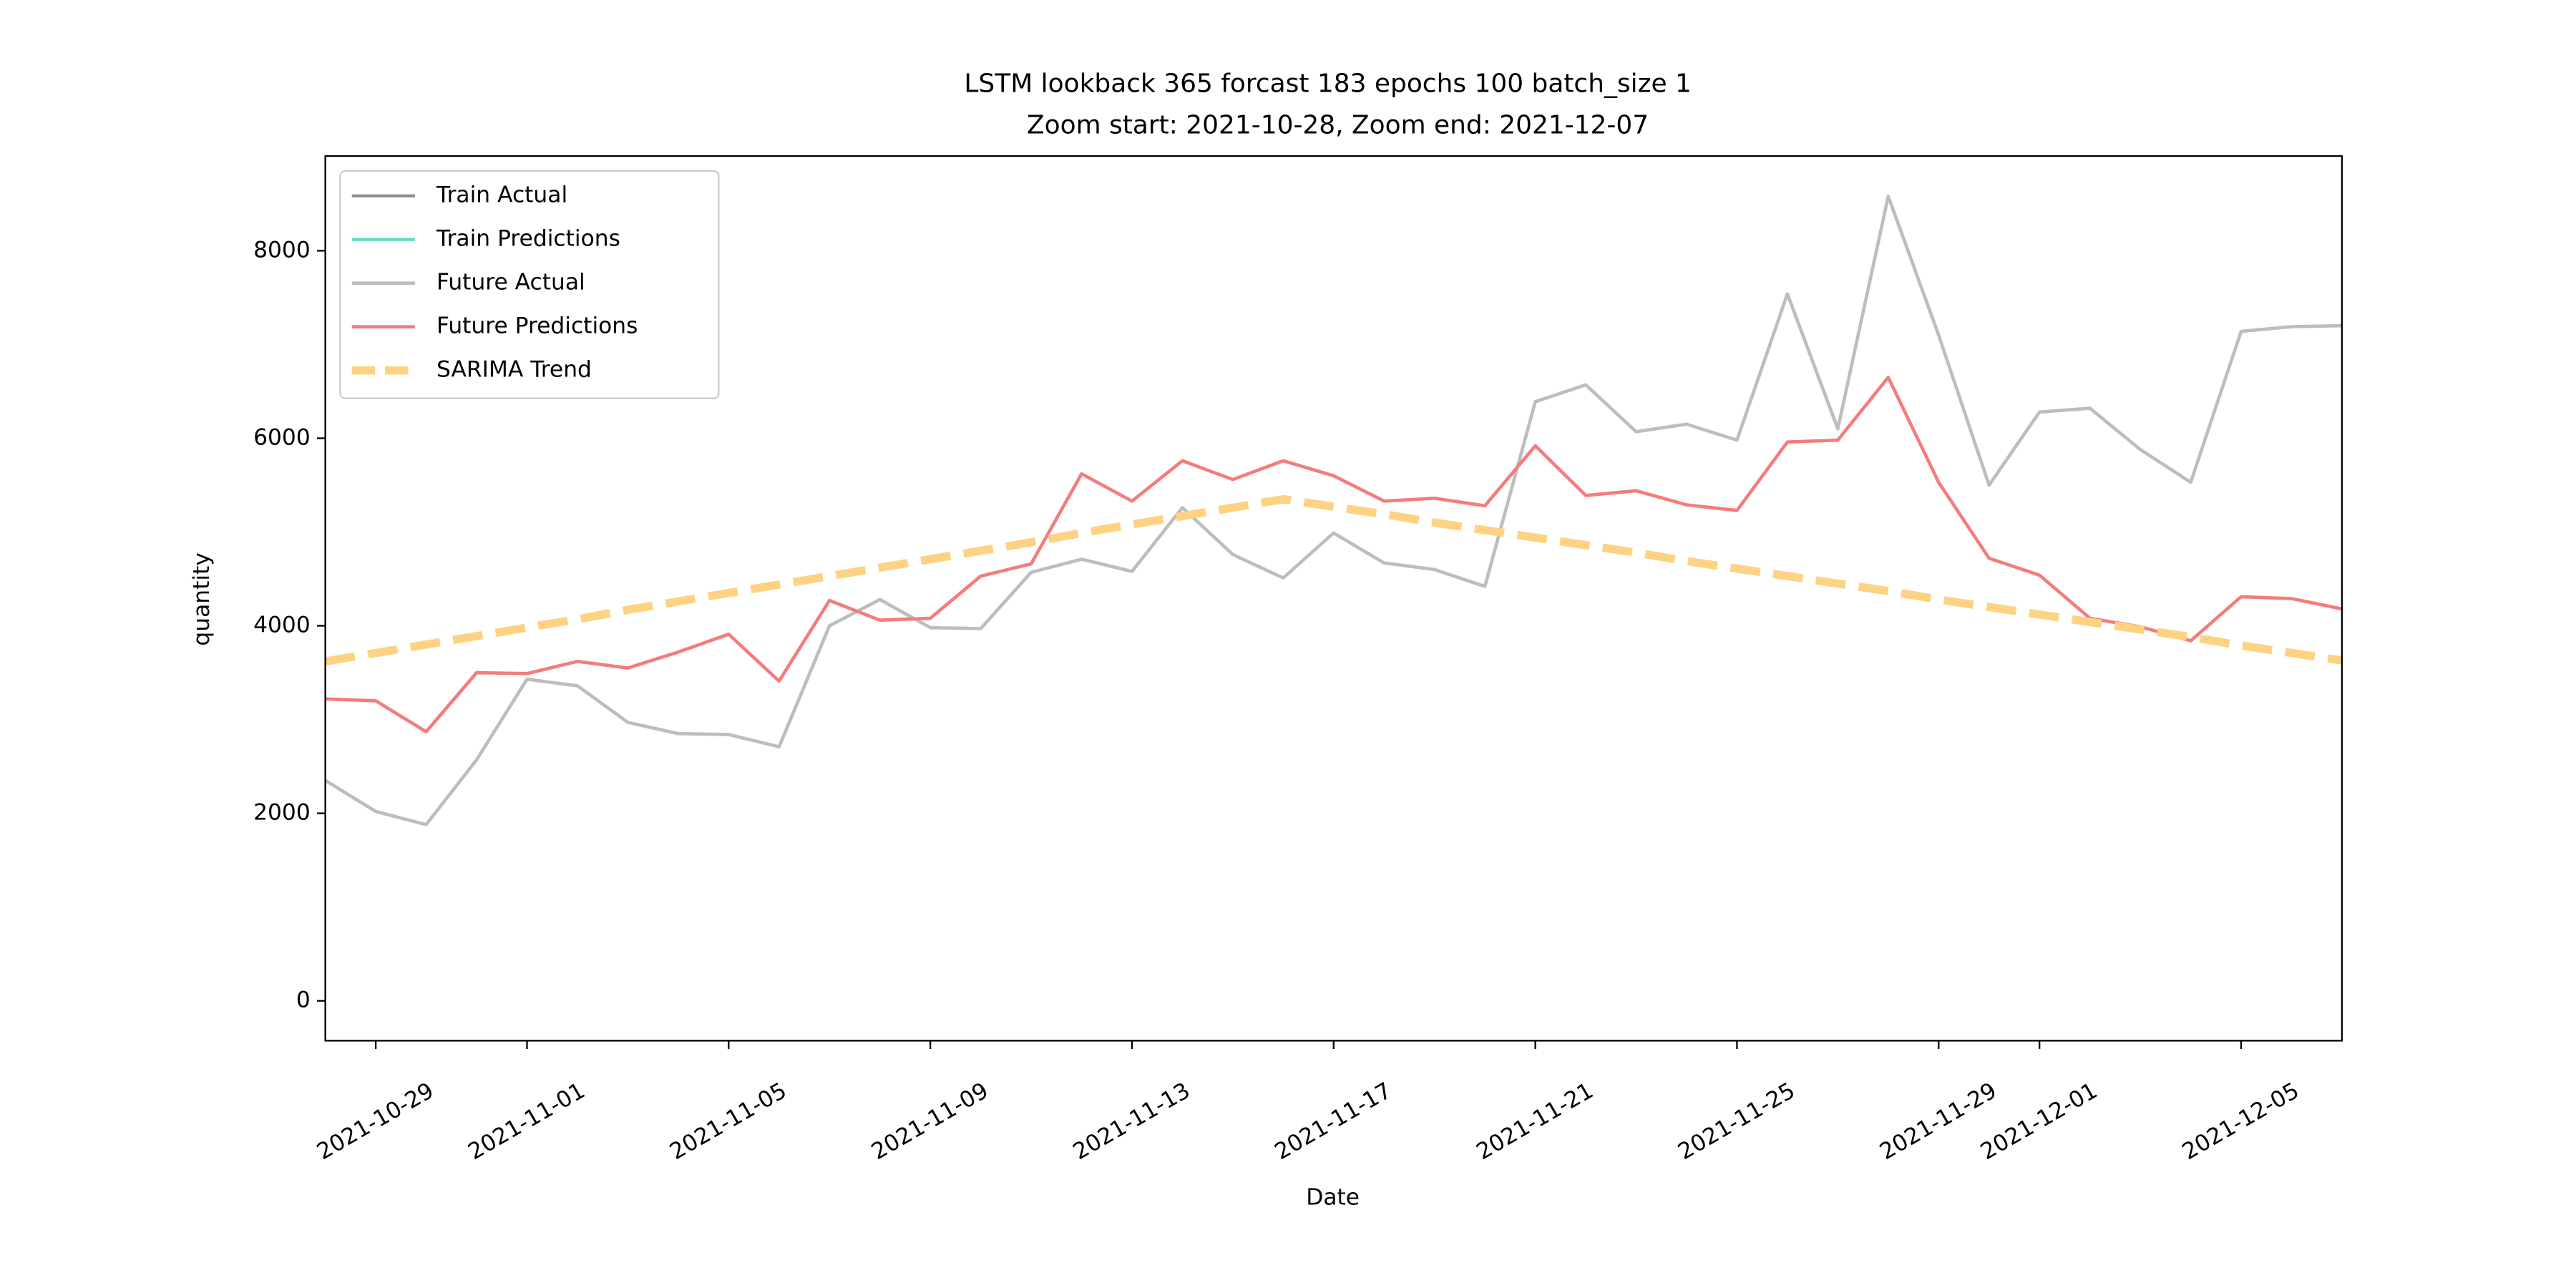 This screenshot has height=1288, width=2576. Describe the element at coordinates (282, 813) in the screenshot. I see `y-tick-label: 2000` at that location.